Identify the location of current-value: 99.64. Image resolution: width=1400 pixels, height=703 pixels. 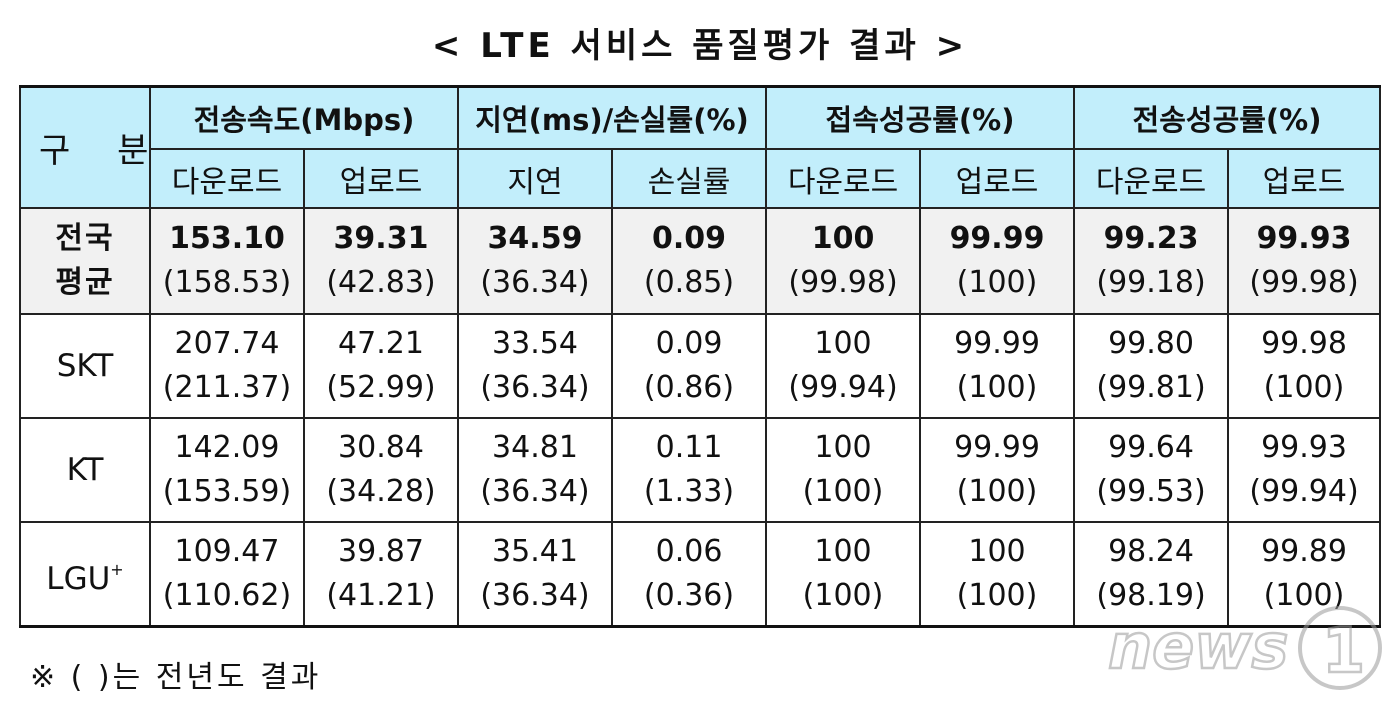
(1151, 447).